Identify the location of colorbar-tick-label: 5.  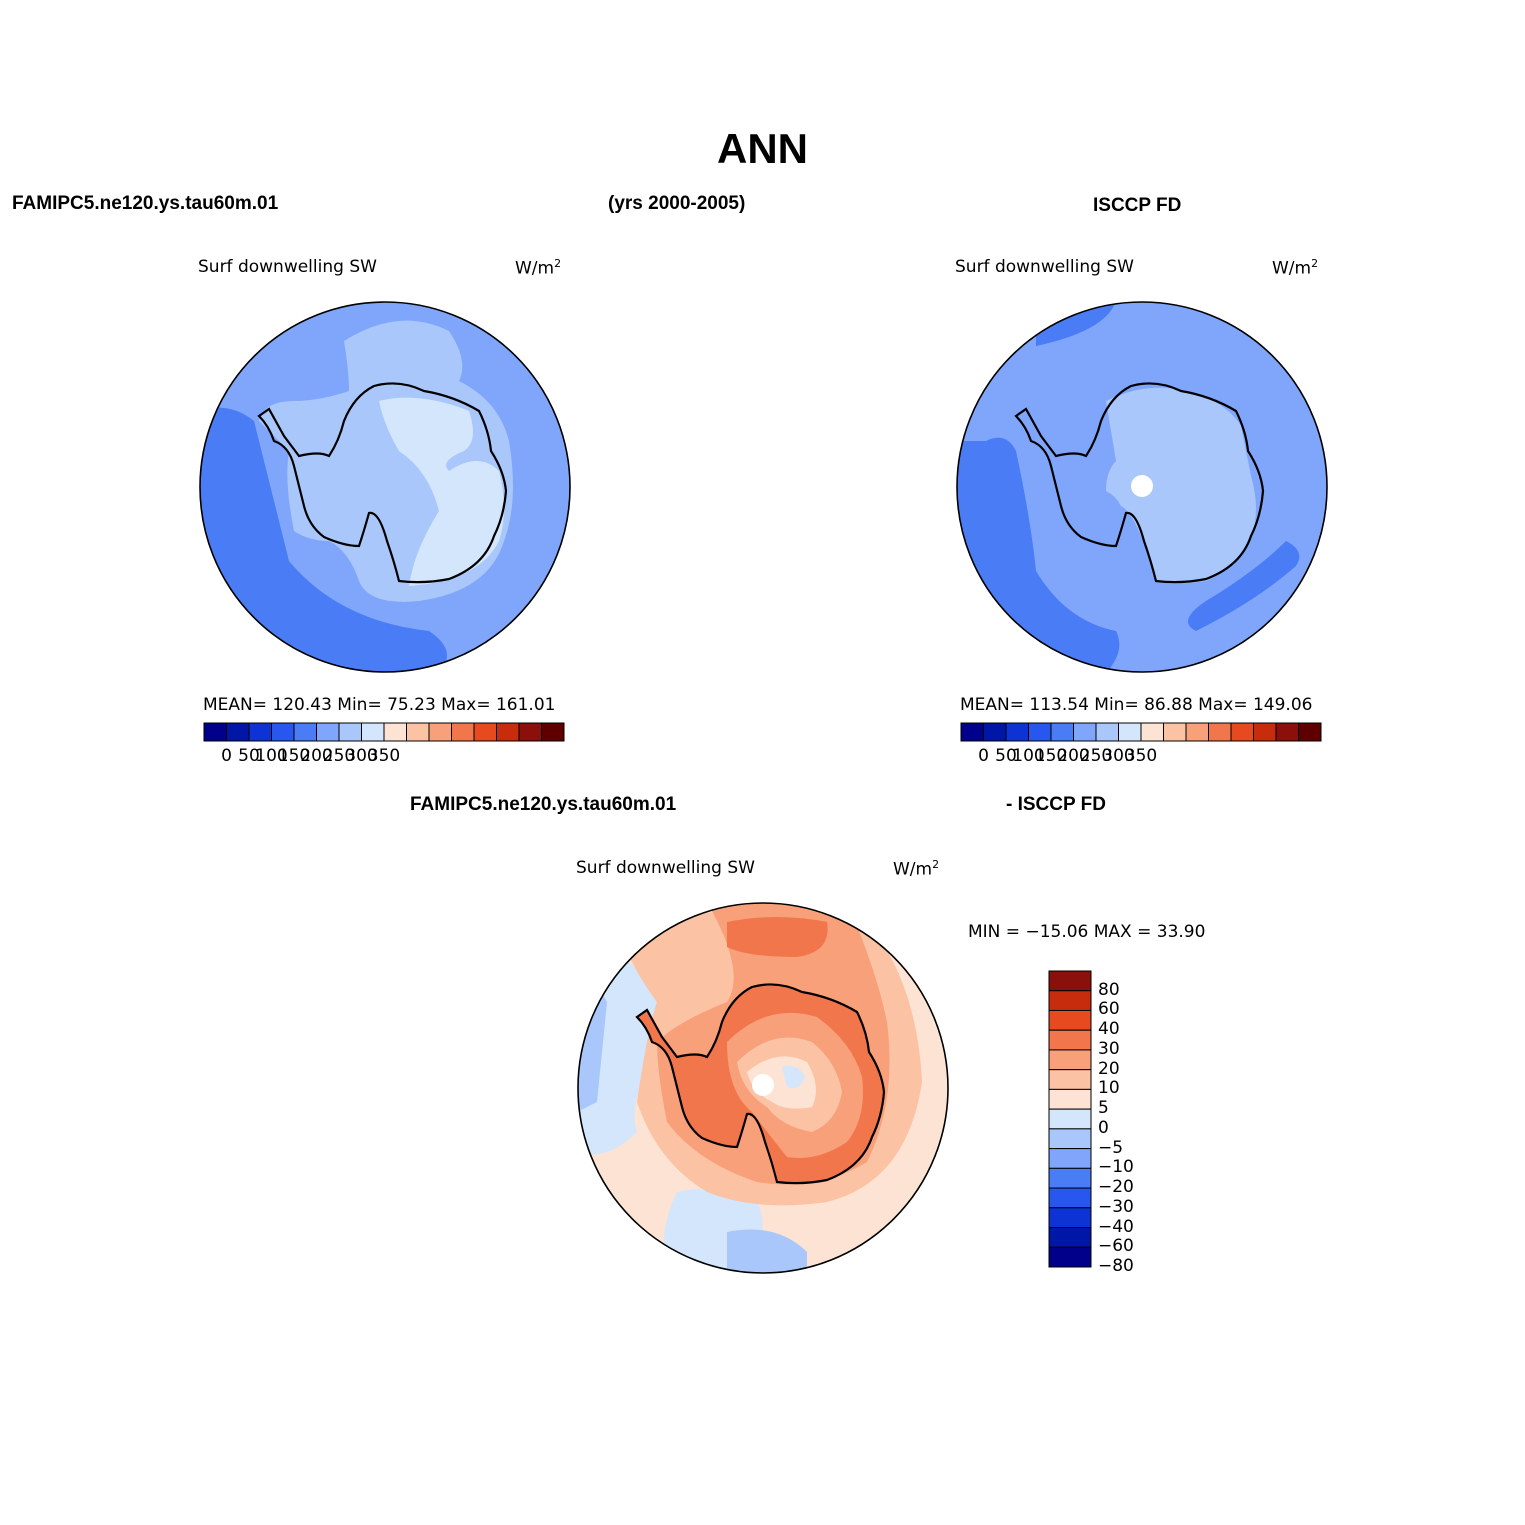
(1103, 1108).